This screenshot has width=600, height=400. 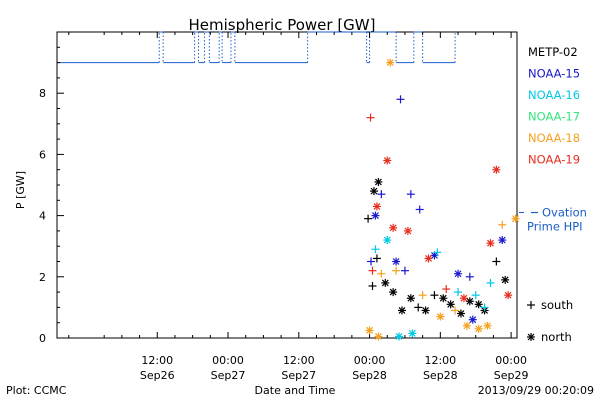 I want to click on legend-noaa-16: NOAA-16, so click(x=554, y=95).